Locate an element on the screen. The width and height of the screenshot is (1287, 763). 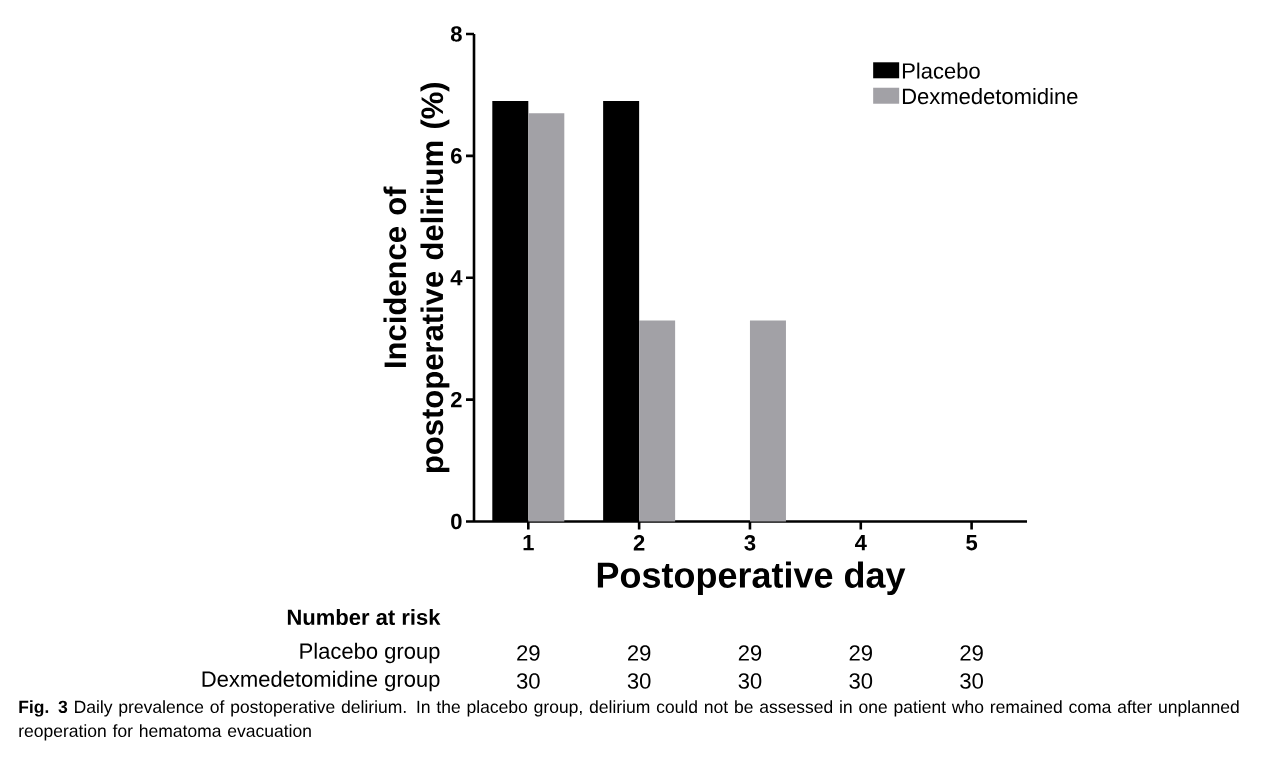
x-tick-label: 3 is located at coordinates (750, 543).